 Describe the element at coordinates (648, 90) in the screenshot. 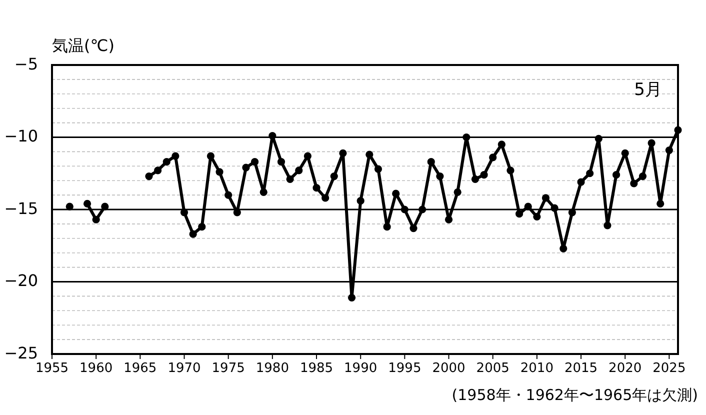

I see `text: 5月` at that location.